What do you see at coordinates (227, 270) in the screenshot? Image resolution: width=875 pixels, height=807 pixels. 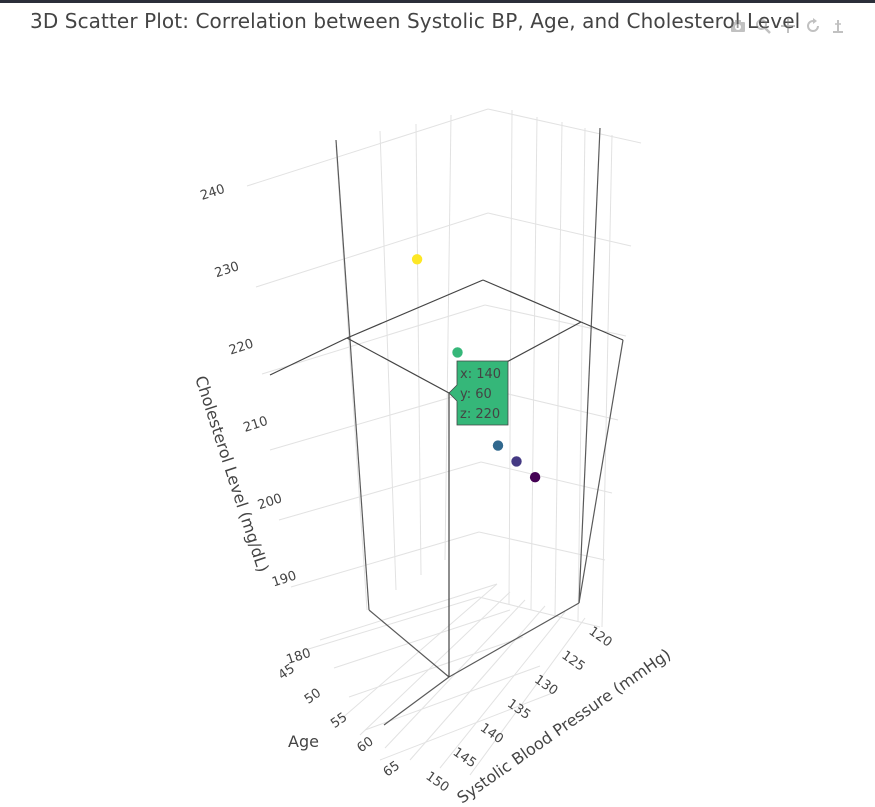 I see `z-tick-label: 230` at bounding box center [227, 270].